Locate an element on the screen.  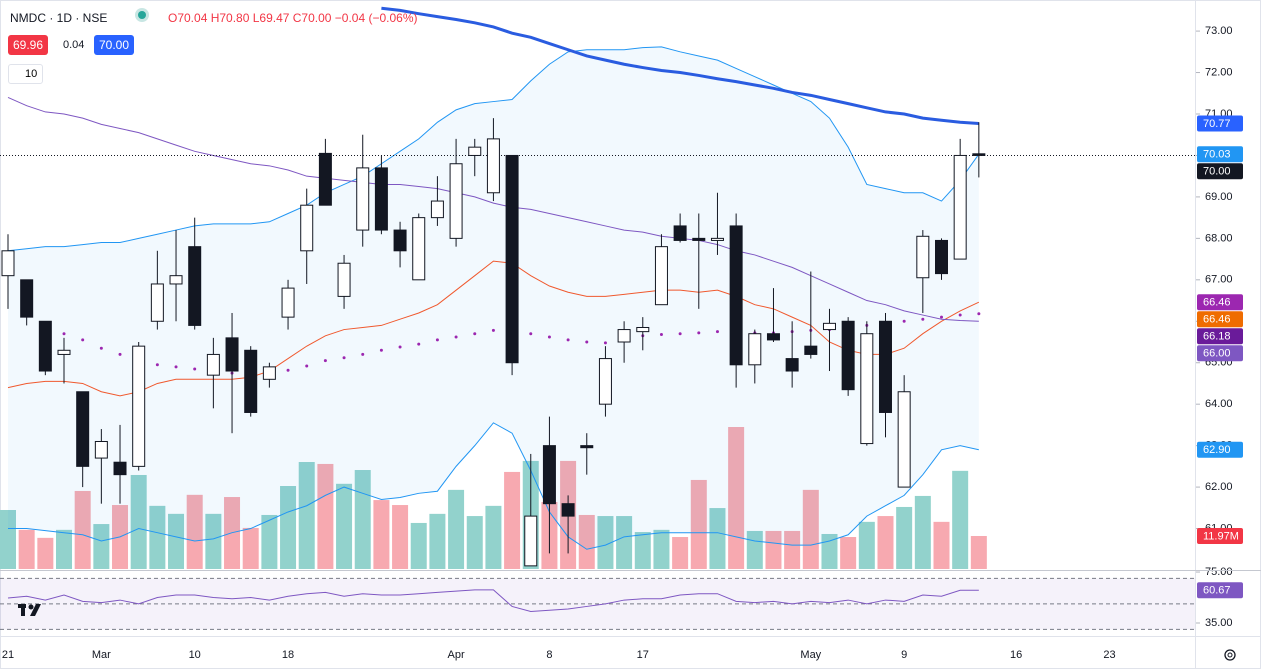
y-tick-label: 73.00 is located at coordinates (1219, 31).